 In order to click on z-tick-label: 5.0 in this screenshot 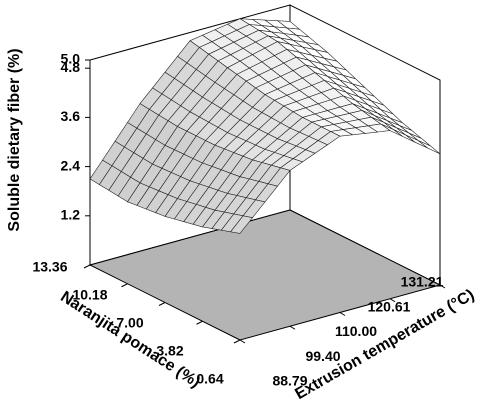, I will do `click(71, 59)`.